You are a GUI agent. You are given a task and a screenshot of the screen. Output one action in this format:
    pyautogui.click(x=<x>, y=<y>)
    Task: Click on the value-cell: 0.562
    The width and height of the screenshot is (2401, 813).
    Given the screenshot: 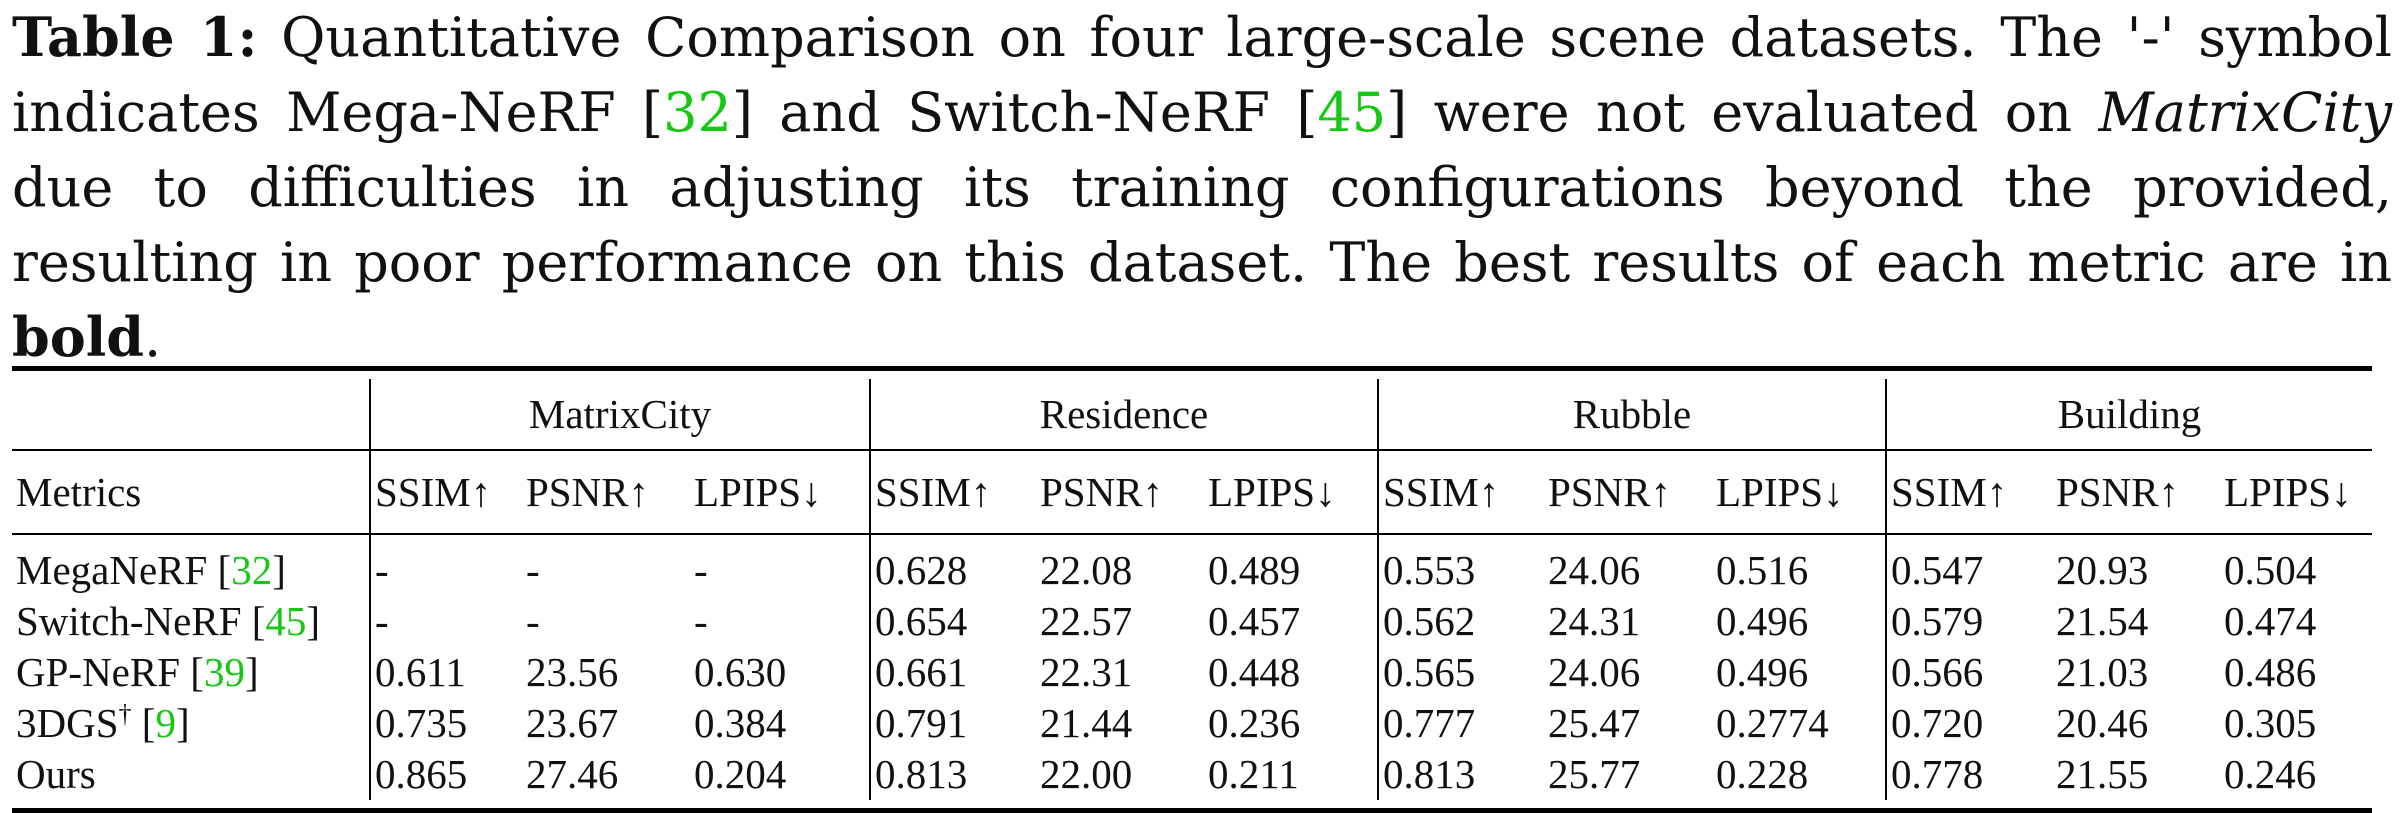 What is the action you would take?
    pyautogui.click(x=1460, y=621)
    